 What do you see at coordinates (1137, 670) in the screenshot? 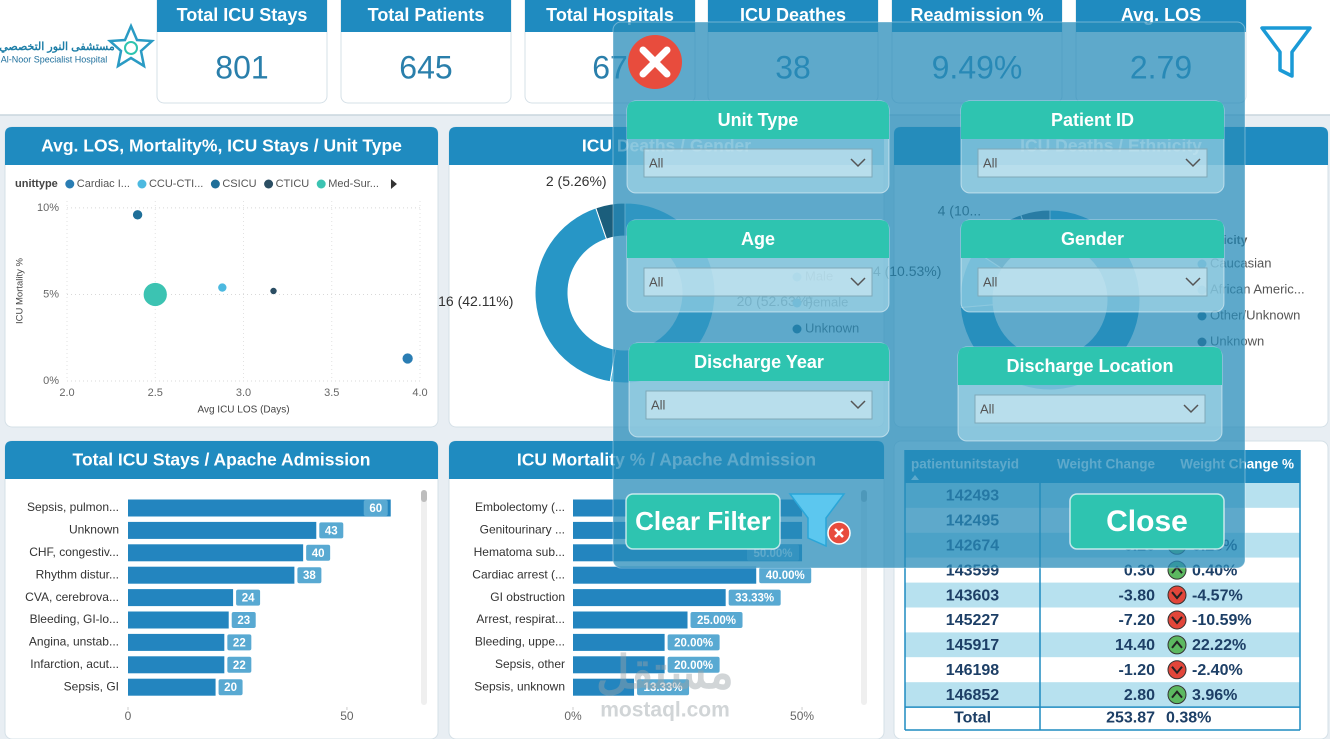
I see `table-cell: -1.20` at bounding box center [1137, 670].